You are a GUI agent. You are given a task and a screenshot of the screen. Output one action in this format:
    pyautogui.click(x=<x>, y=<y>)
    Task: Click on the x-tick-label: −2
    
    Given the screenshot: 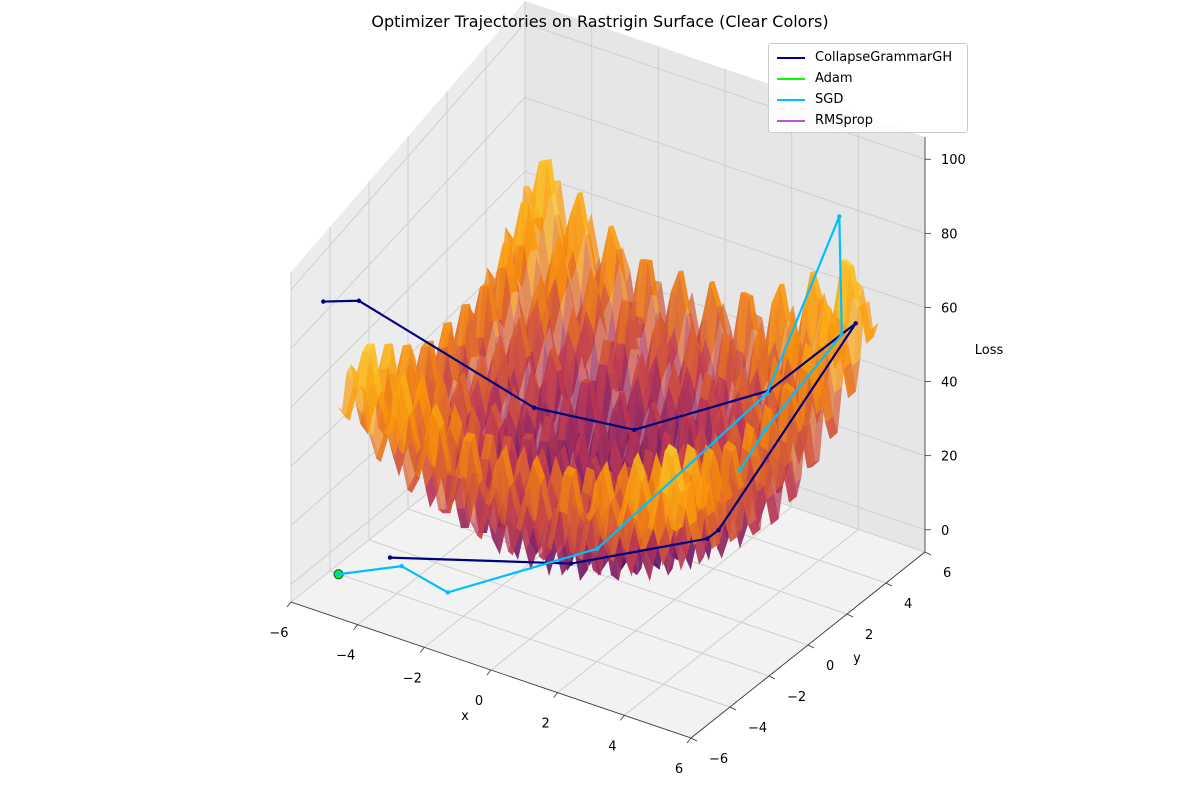 What is the action you would take?
    pyautogui.click(x=412, y=678)
    